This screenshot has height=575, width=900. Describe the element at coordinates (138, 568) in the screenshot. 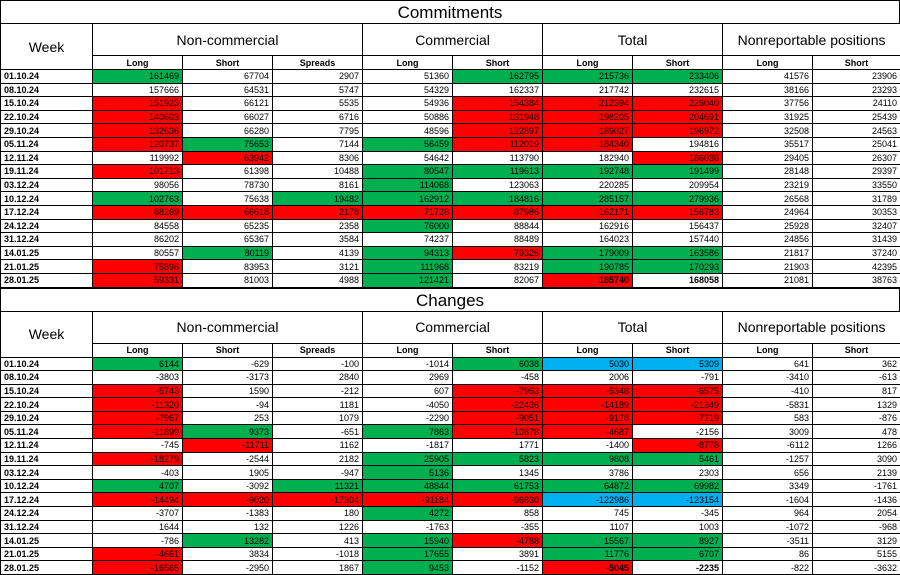

I see `value-cell: -16565` at that location.